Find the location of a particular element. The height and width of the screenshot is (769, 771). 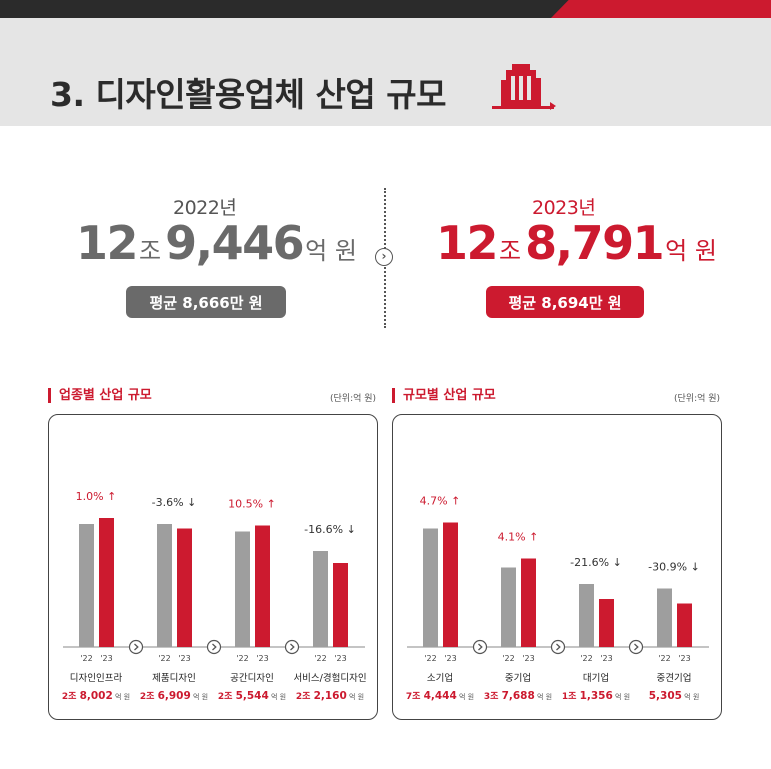

category-label-2: 대기업 is located at coordinates (596, 678).